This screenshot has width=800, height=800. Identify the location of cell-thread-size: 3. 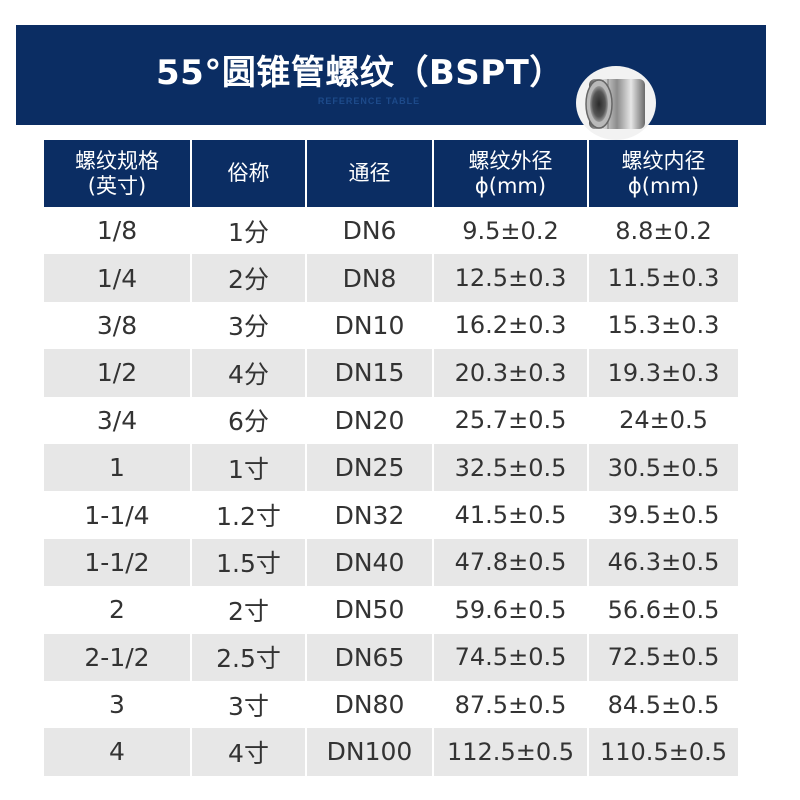
(117, 704).